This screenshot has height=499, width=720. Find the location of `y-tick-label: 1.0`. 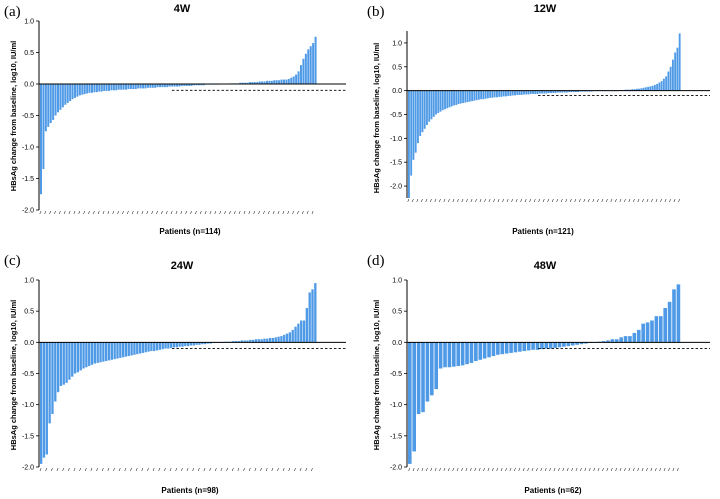

y-tick-label: 1.0 is located at coordinates (29, 22).